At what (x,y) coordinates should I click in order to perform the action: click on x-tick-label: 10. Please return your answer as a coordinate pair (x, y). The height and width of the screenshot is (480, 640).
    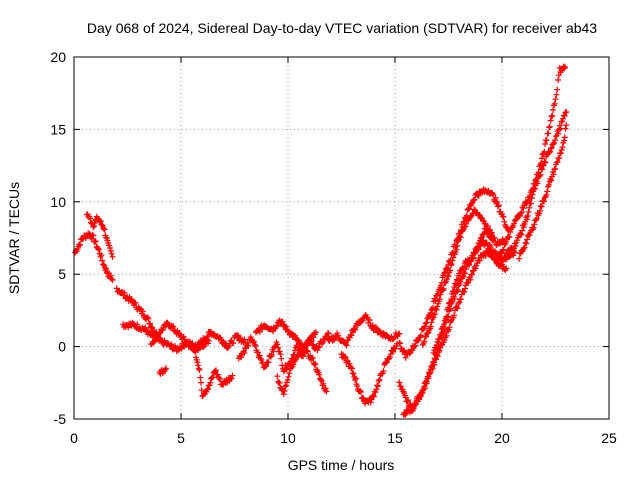
    Looking at the image, I should click on (288, 438).